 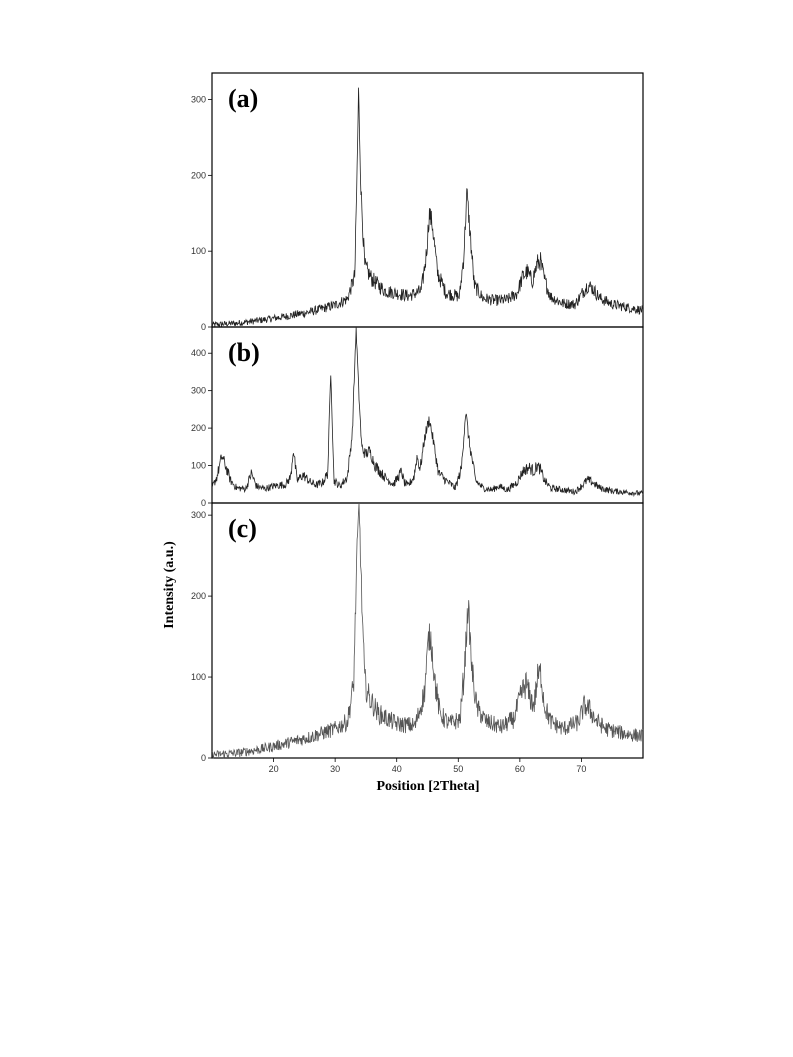 I want to click on x-tick-label: 30, so click(x=335, y=769).